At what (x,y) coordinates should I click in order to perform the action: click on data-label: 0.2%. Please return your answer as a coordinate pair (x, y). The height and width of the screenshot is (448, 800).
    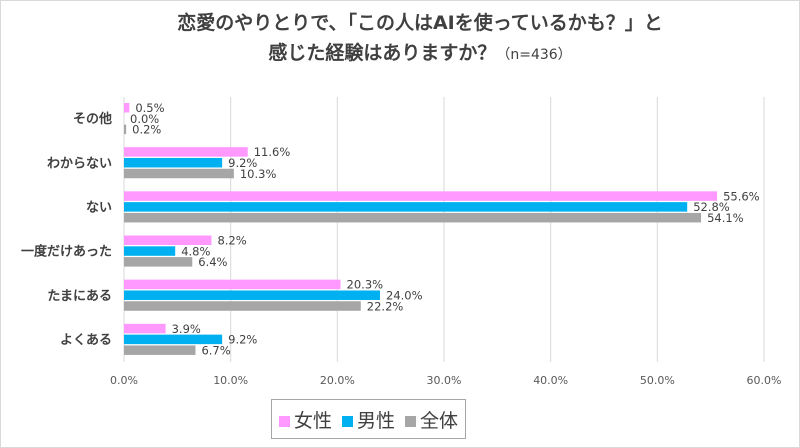
    Looking at the image, I should click on (146, 130).